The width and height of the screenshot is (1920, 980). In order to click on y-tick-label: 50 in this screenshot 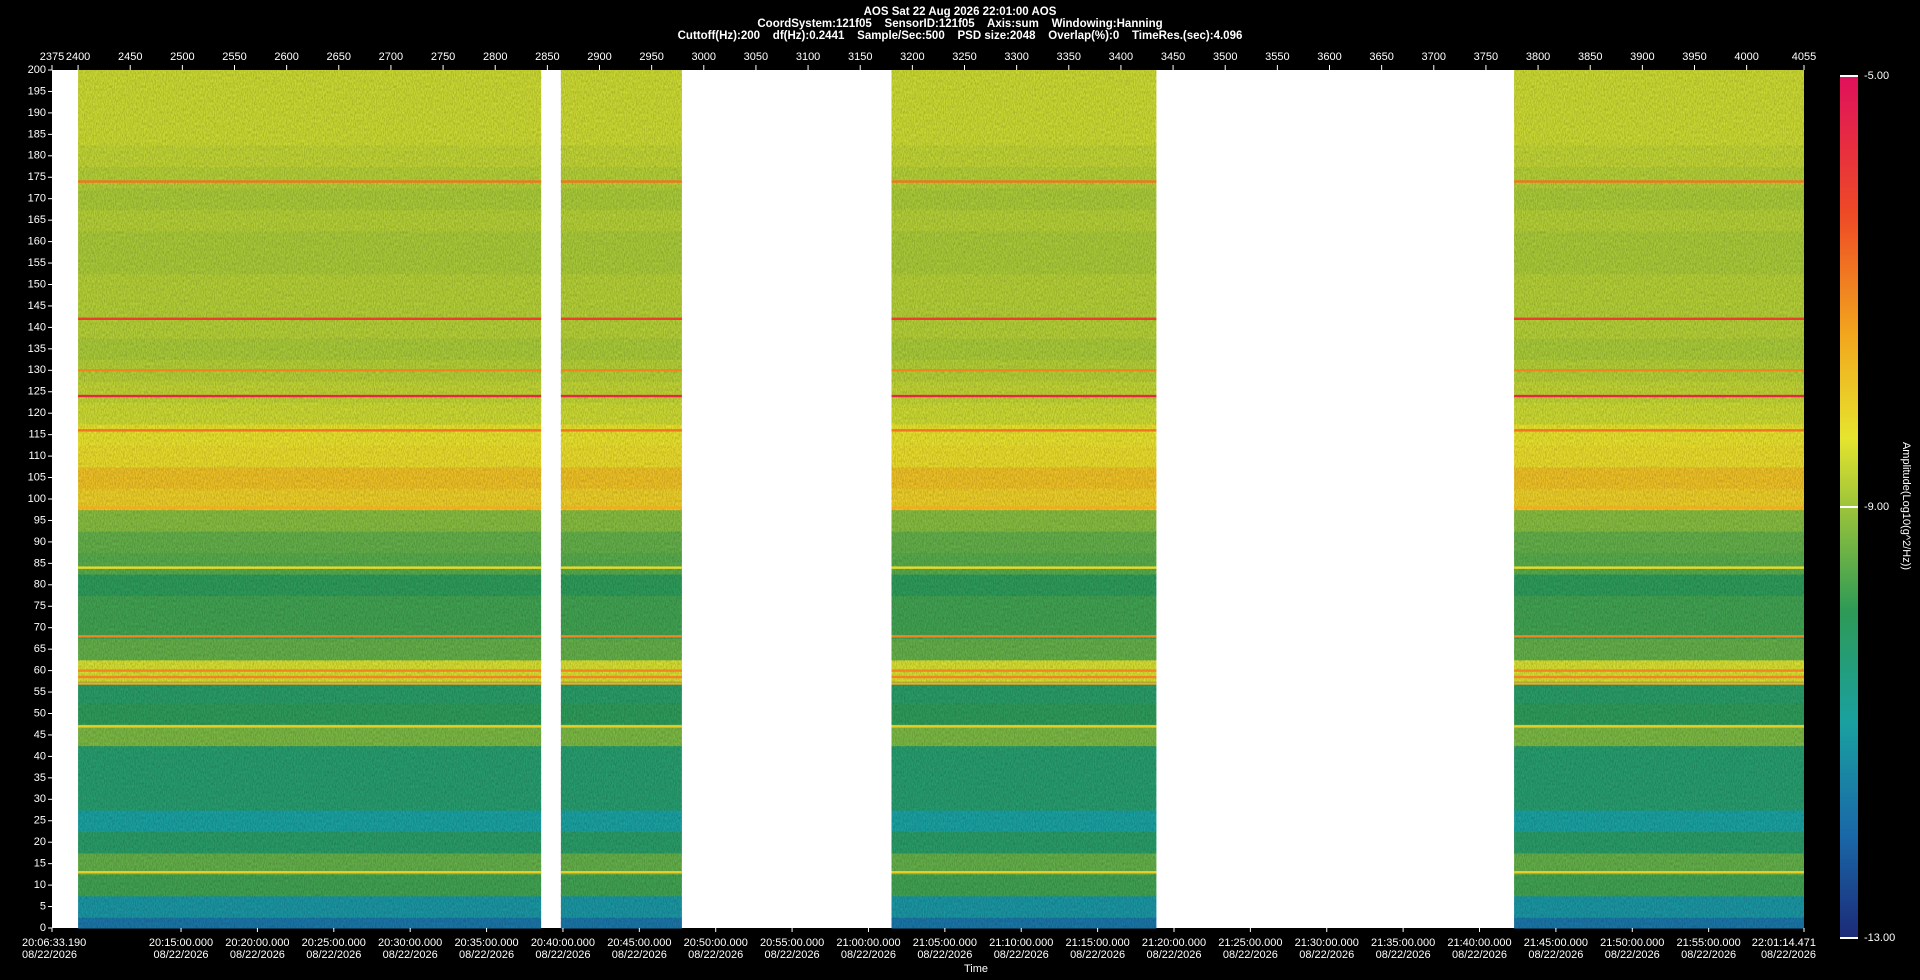, I will do `click(40, 713)`.